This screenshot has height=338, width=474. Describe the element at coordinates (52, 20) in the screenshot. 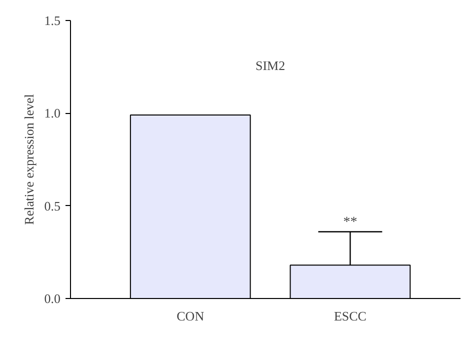

I see `y-tick-label: 1.5` at that location.